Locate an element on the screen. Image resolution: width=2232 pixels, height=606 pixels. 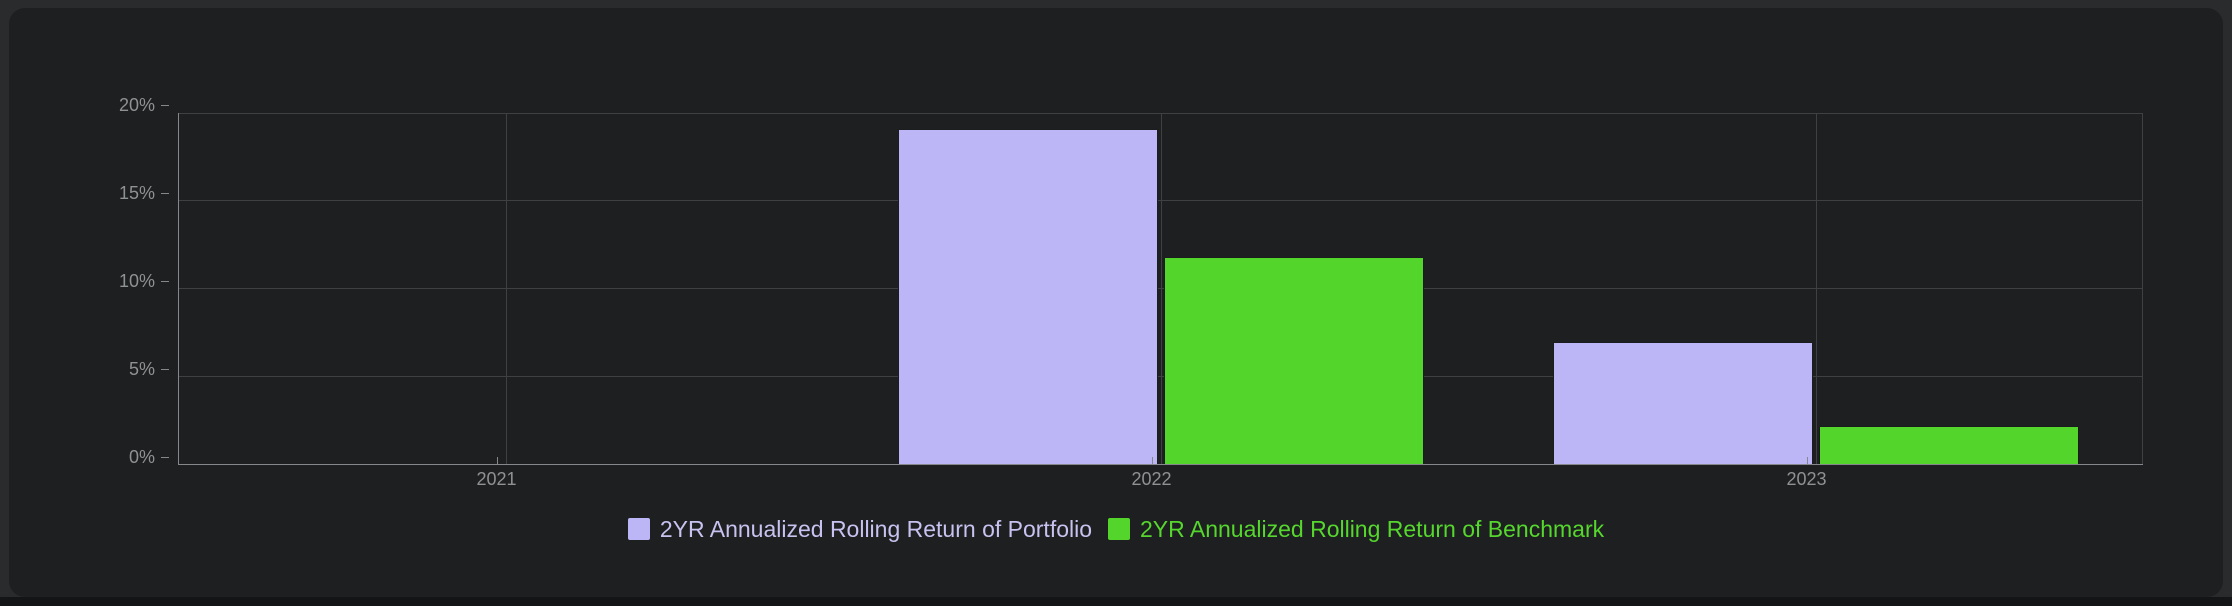
plot-top-border is located at coordinates (1160, 113).